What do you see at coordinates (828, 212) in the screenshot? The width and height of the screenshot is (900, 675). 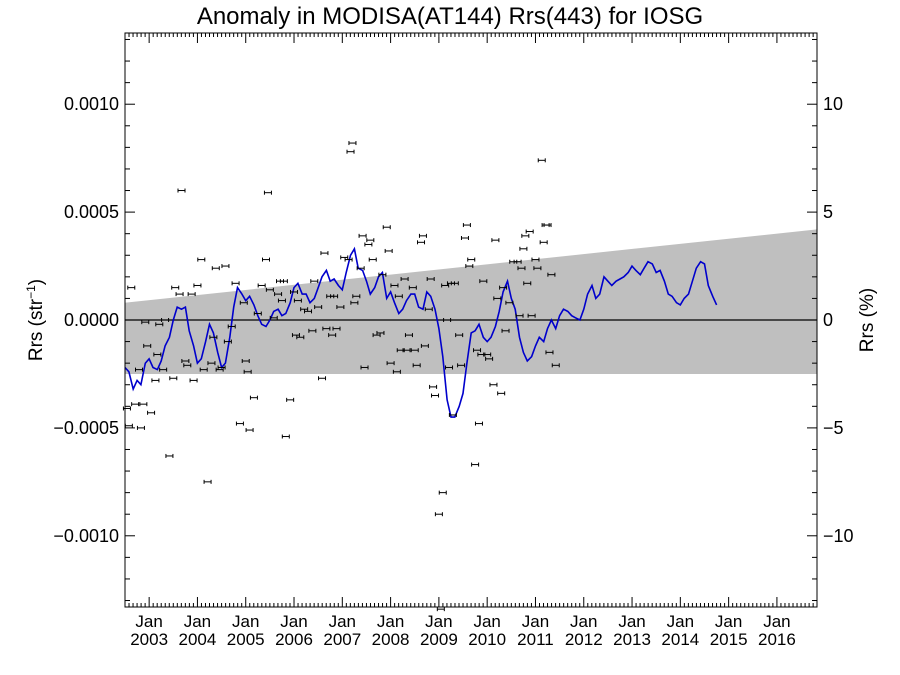 I see `y2-tick-label-3: 5` at bounding box center [828, 212].